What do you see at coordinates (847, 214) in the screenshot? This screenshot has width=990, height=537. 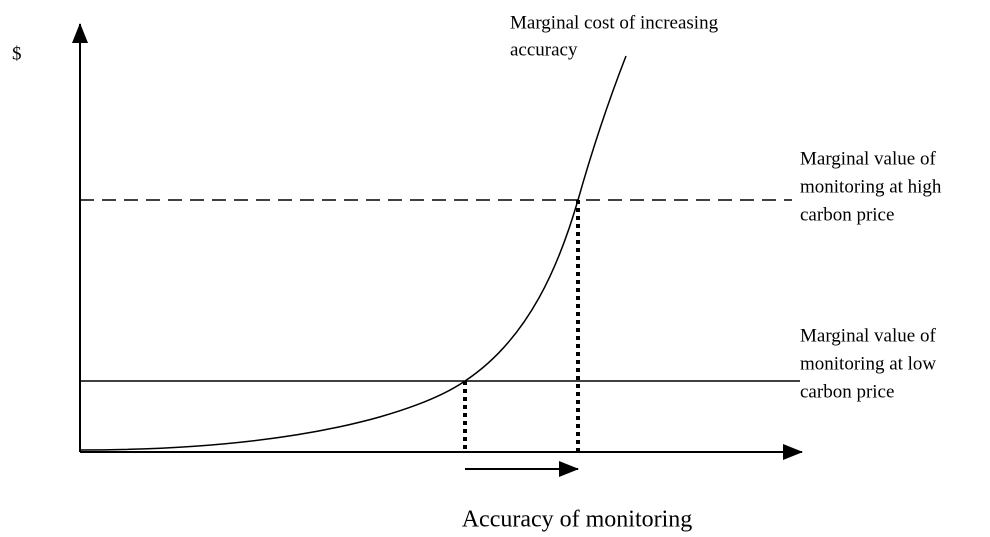 I see `high-price-label: carbon price` at bounding box center [847, 214].